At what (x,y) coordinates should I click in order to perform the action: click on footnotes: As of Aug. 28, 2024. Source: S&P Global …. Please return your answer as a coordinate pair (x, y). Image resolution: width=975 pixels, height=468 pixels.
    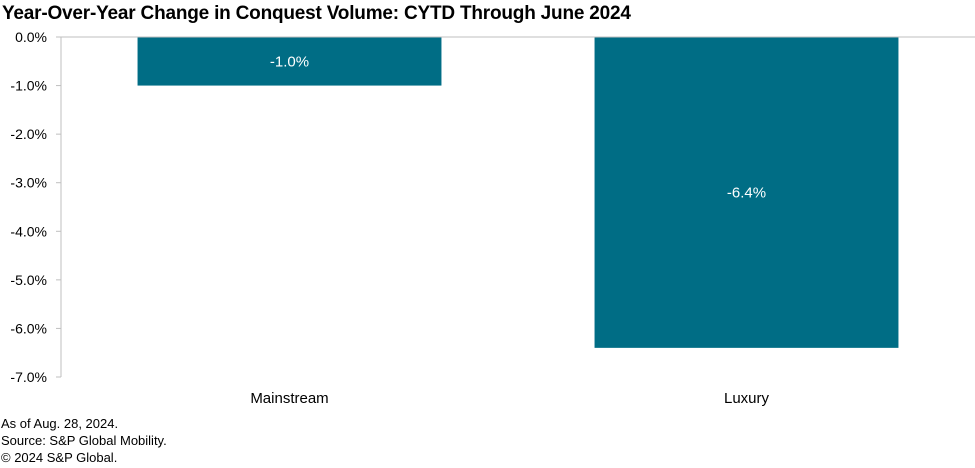
    Looking at the image, I should click on (84, 440).